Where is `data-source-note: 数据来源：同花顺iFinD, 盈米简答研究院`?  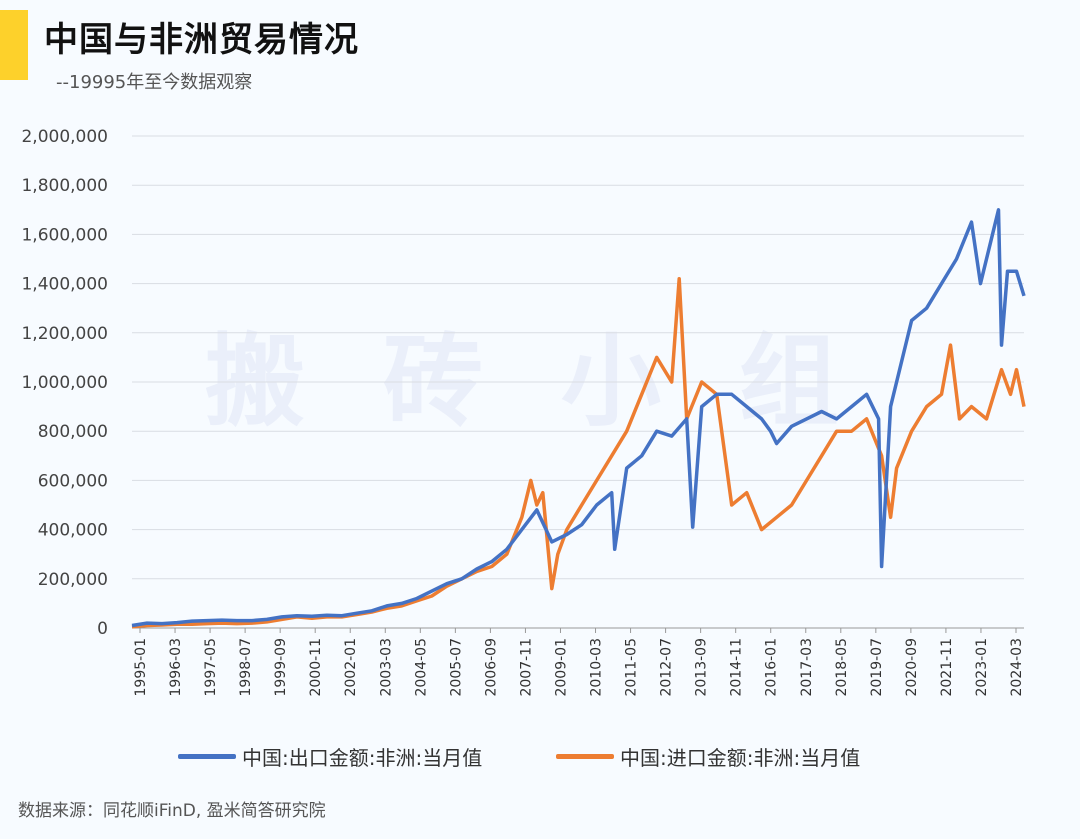
data-source-note: 数据来源：同花顺iFinD, 盈米简答研究院 is located at coordinates (172, 811).